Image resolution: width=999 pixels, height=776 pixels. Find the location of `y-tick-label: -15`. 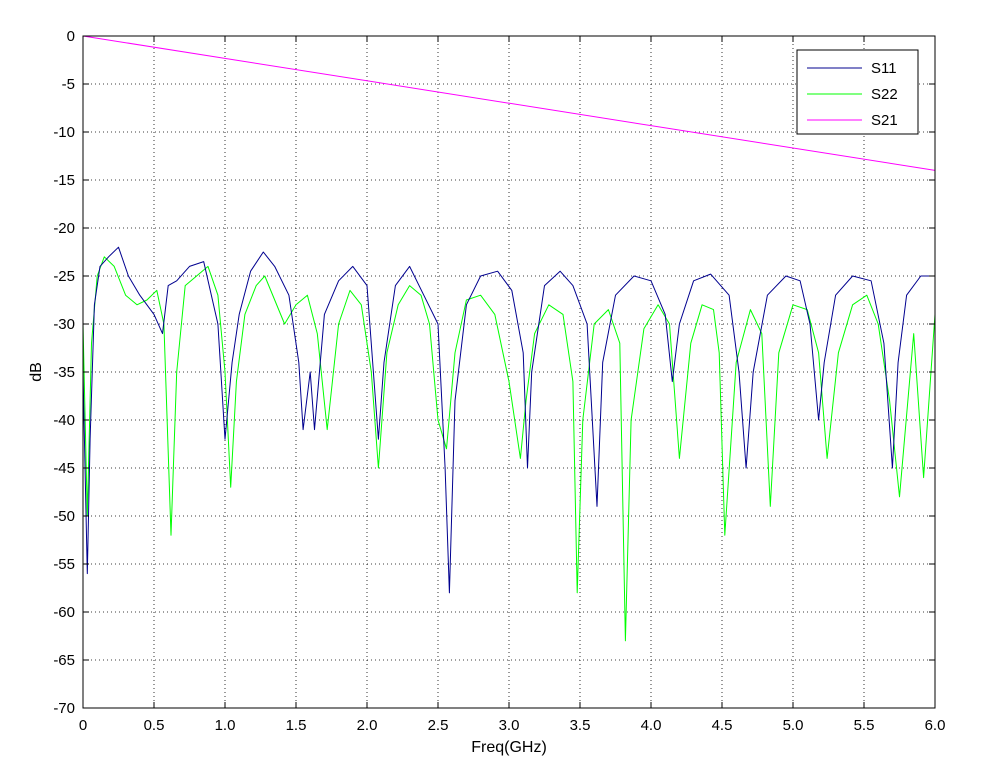

y-tick-label: -15 is located at coordinates (64, 180).